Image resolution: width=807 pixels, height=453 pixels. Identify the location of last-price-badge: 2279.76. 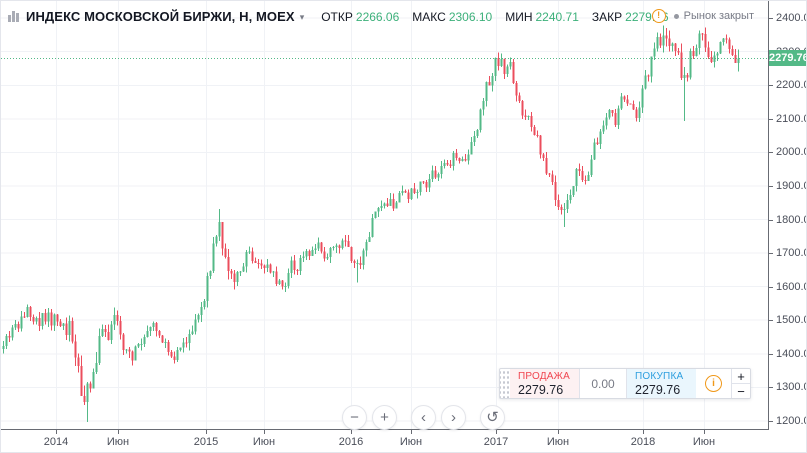
(788, 58).